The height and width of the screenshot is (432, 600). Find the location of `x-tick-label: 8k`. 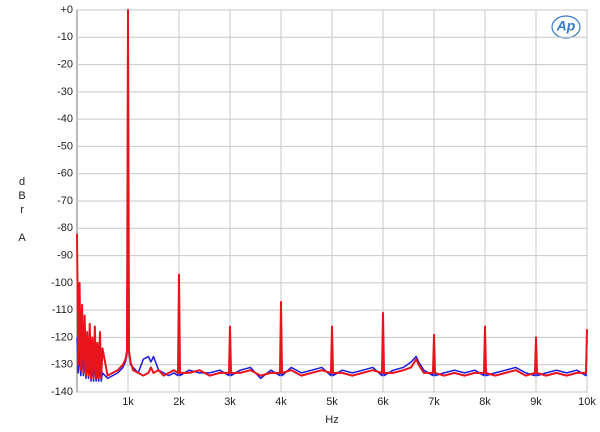

x-tick-label: 8k is located at coordinates (485, 402).